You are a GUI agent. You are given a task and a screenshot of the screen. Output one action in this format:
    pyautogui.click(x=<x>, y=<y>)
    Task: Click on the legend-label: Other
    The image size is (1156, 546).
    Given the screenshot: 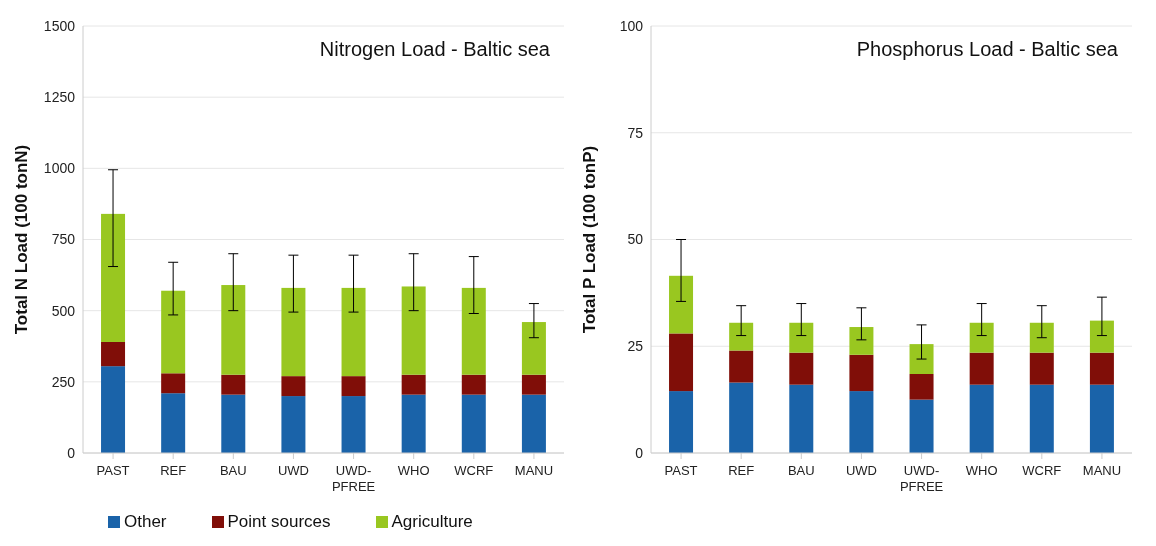 What is the action you would take?
    pyautogui.click(x=145, y=522)
    